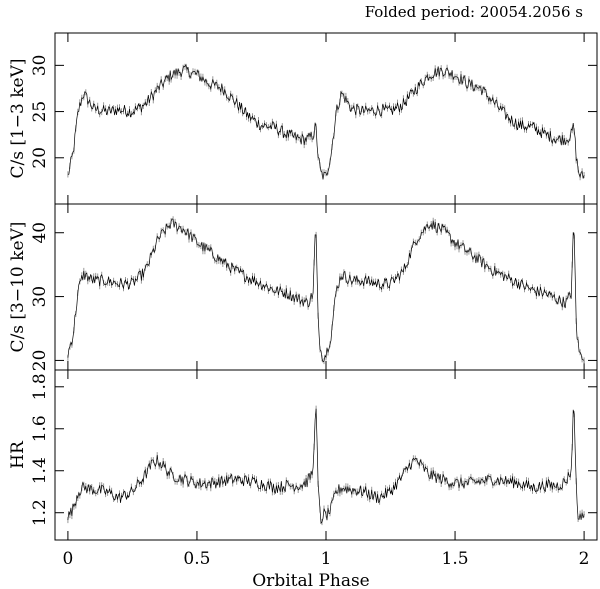 The height and width of the screenshot is (589, 600). Describe the element at coordinates (40, 297) in the screenshot. I see `panel-2-y-tick-label: 30` at that location.